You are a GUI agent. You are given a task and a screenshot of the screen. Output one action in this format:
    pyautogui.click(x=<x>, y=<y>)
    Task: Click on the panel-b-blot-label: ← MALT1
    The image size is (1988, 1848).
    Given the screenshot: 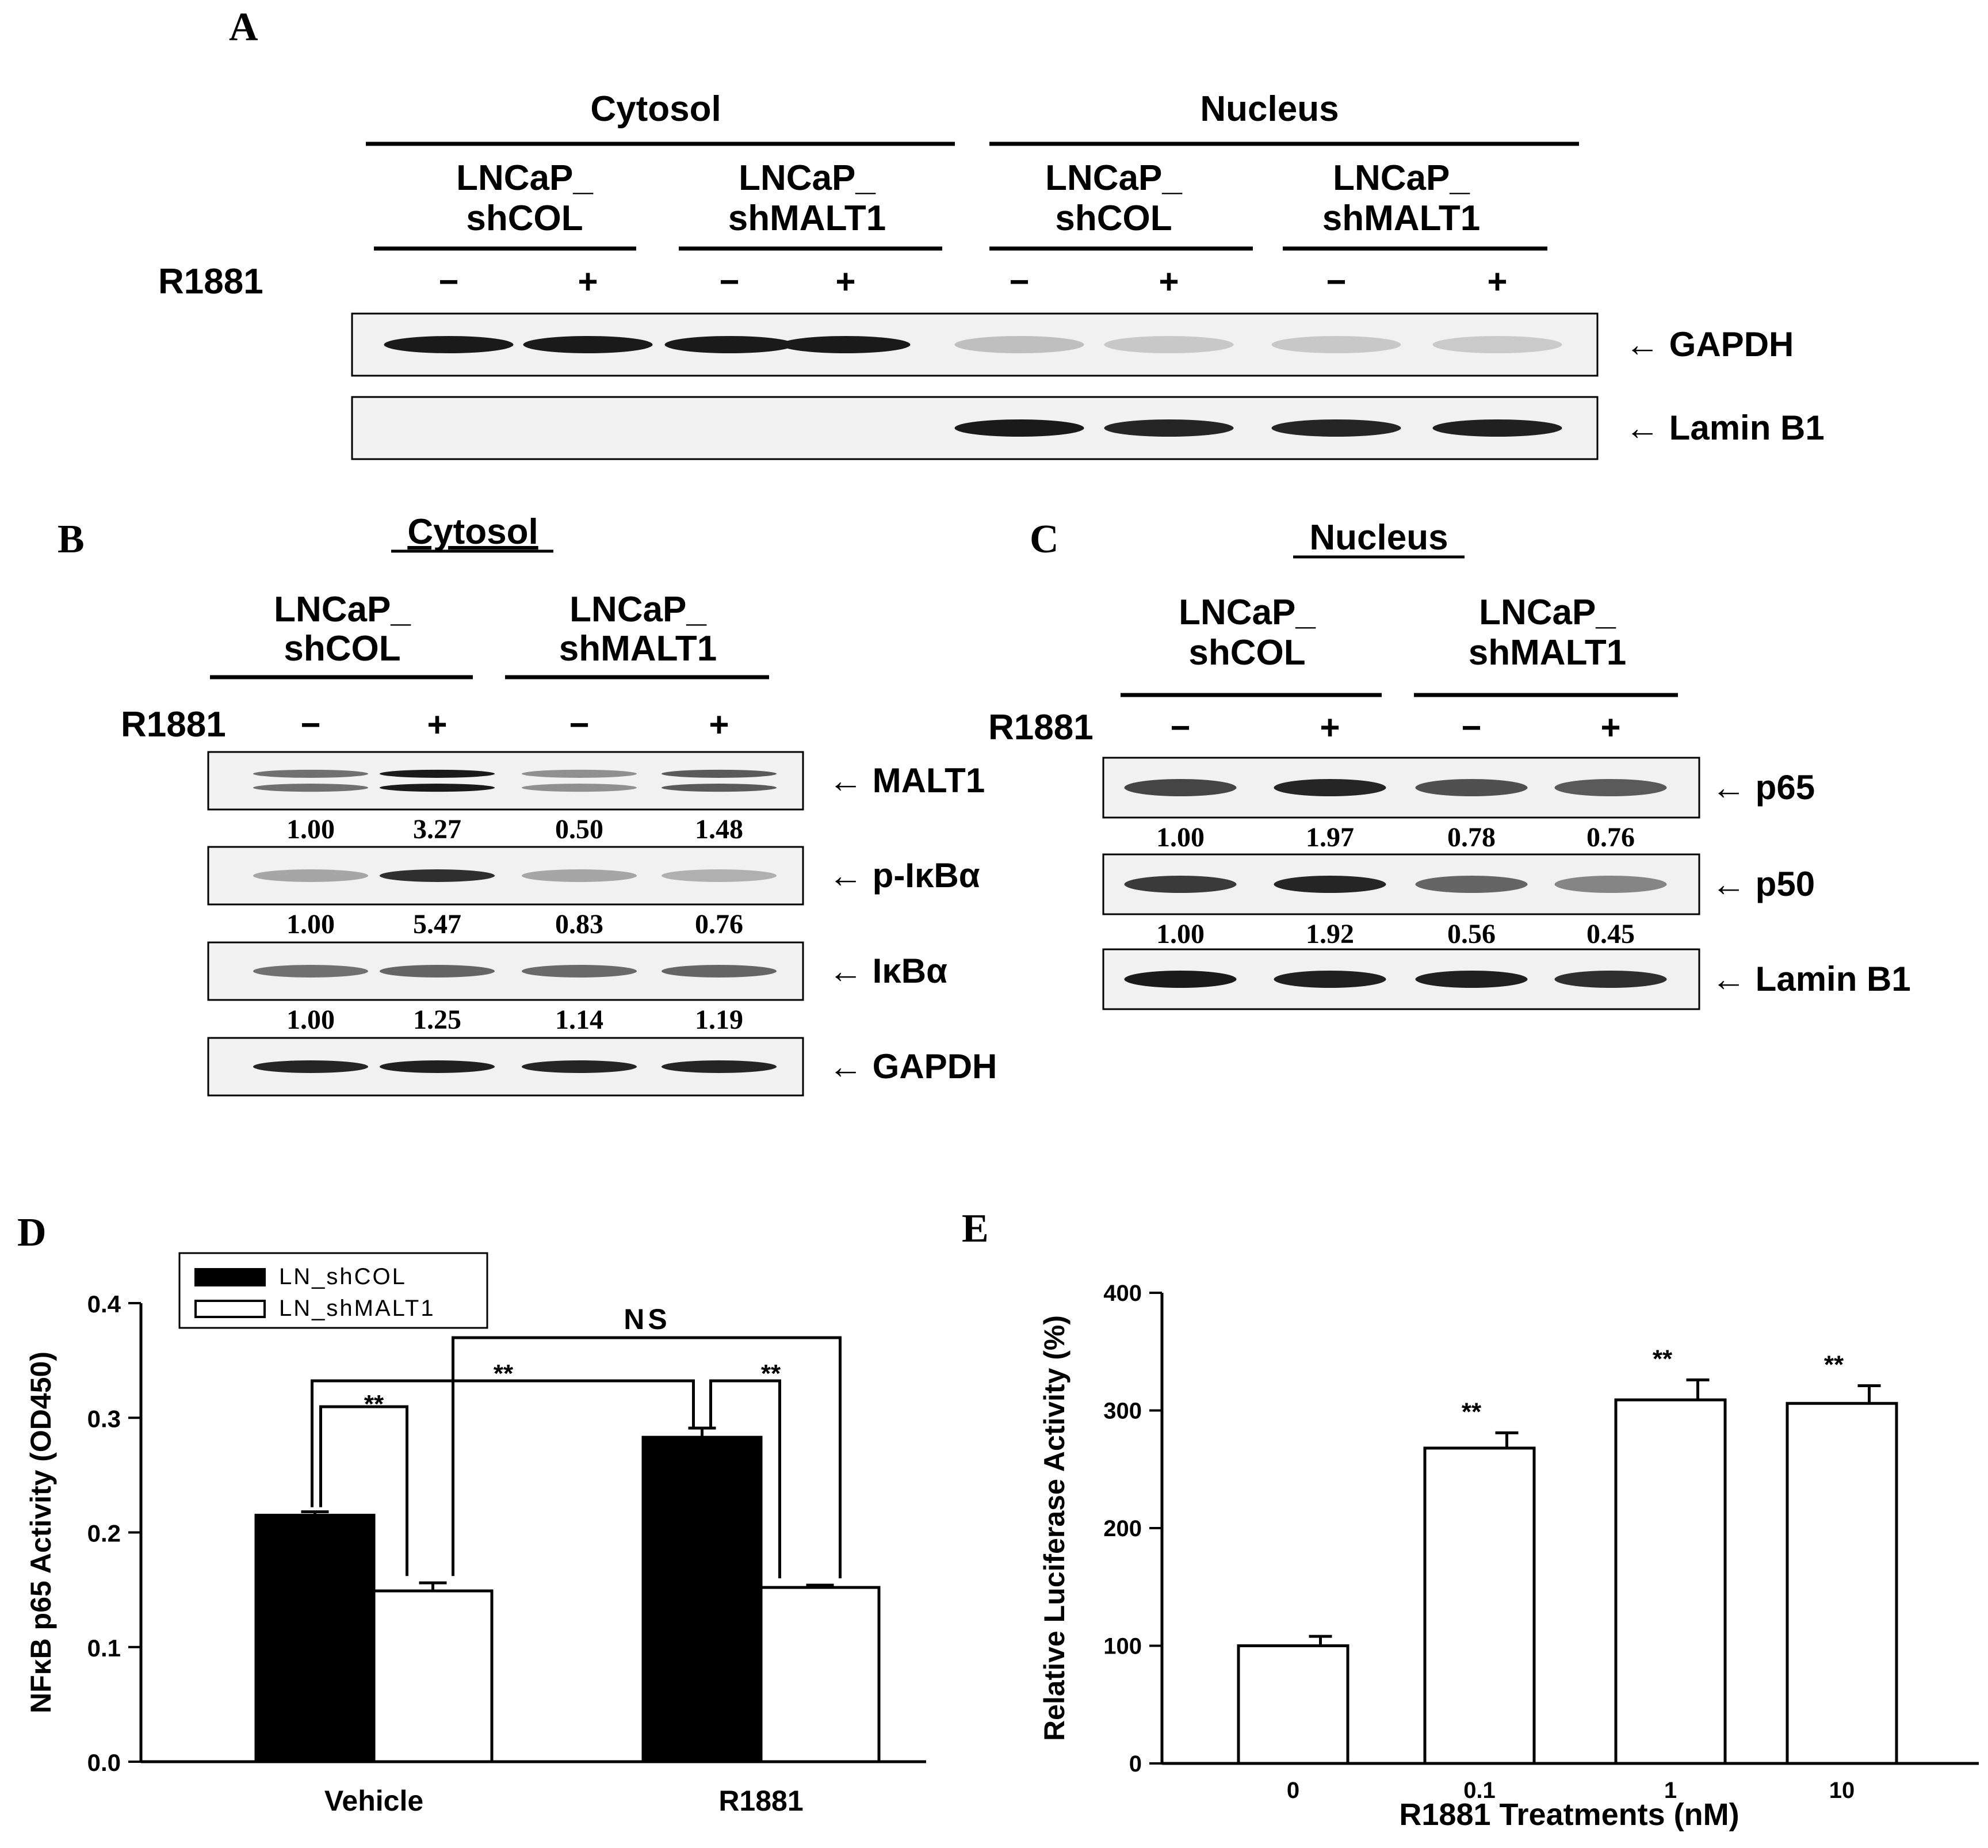 What is the action you would take?
    pyautogui.click(x=907, y=780)
    